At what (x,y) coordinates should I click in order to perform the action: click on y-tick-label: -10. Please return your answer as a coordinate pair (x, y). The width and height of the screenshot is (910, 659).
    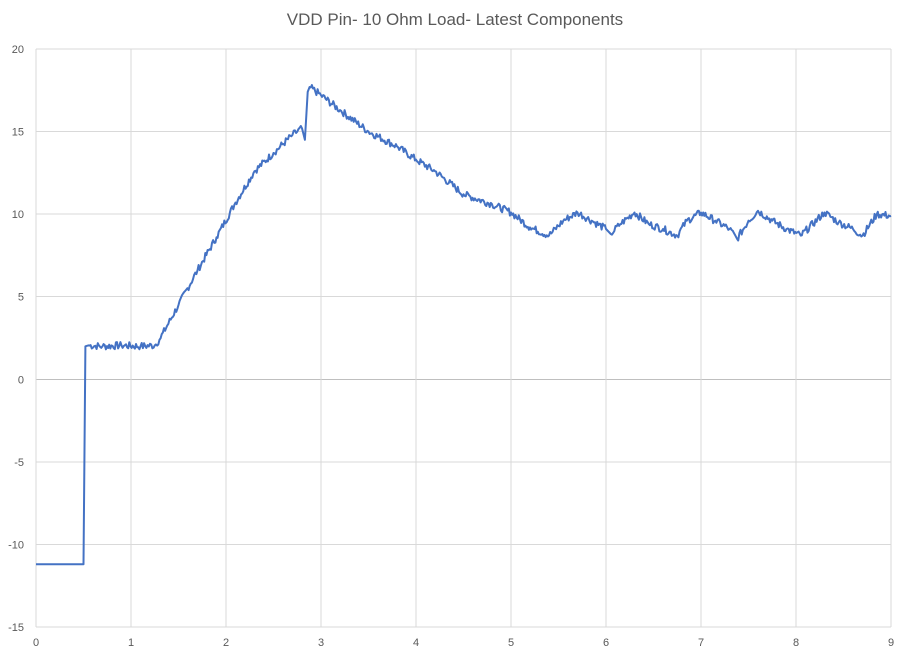
    Looking at the image, I should click on (16, 545).